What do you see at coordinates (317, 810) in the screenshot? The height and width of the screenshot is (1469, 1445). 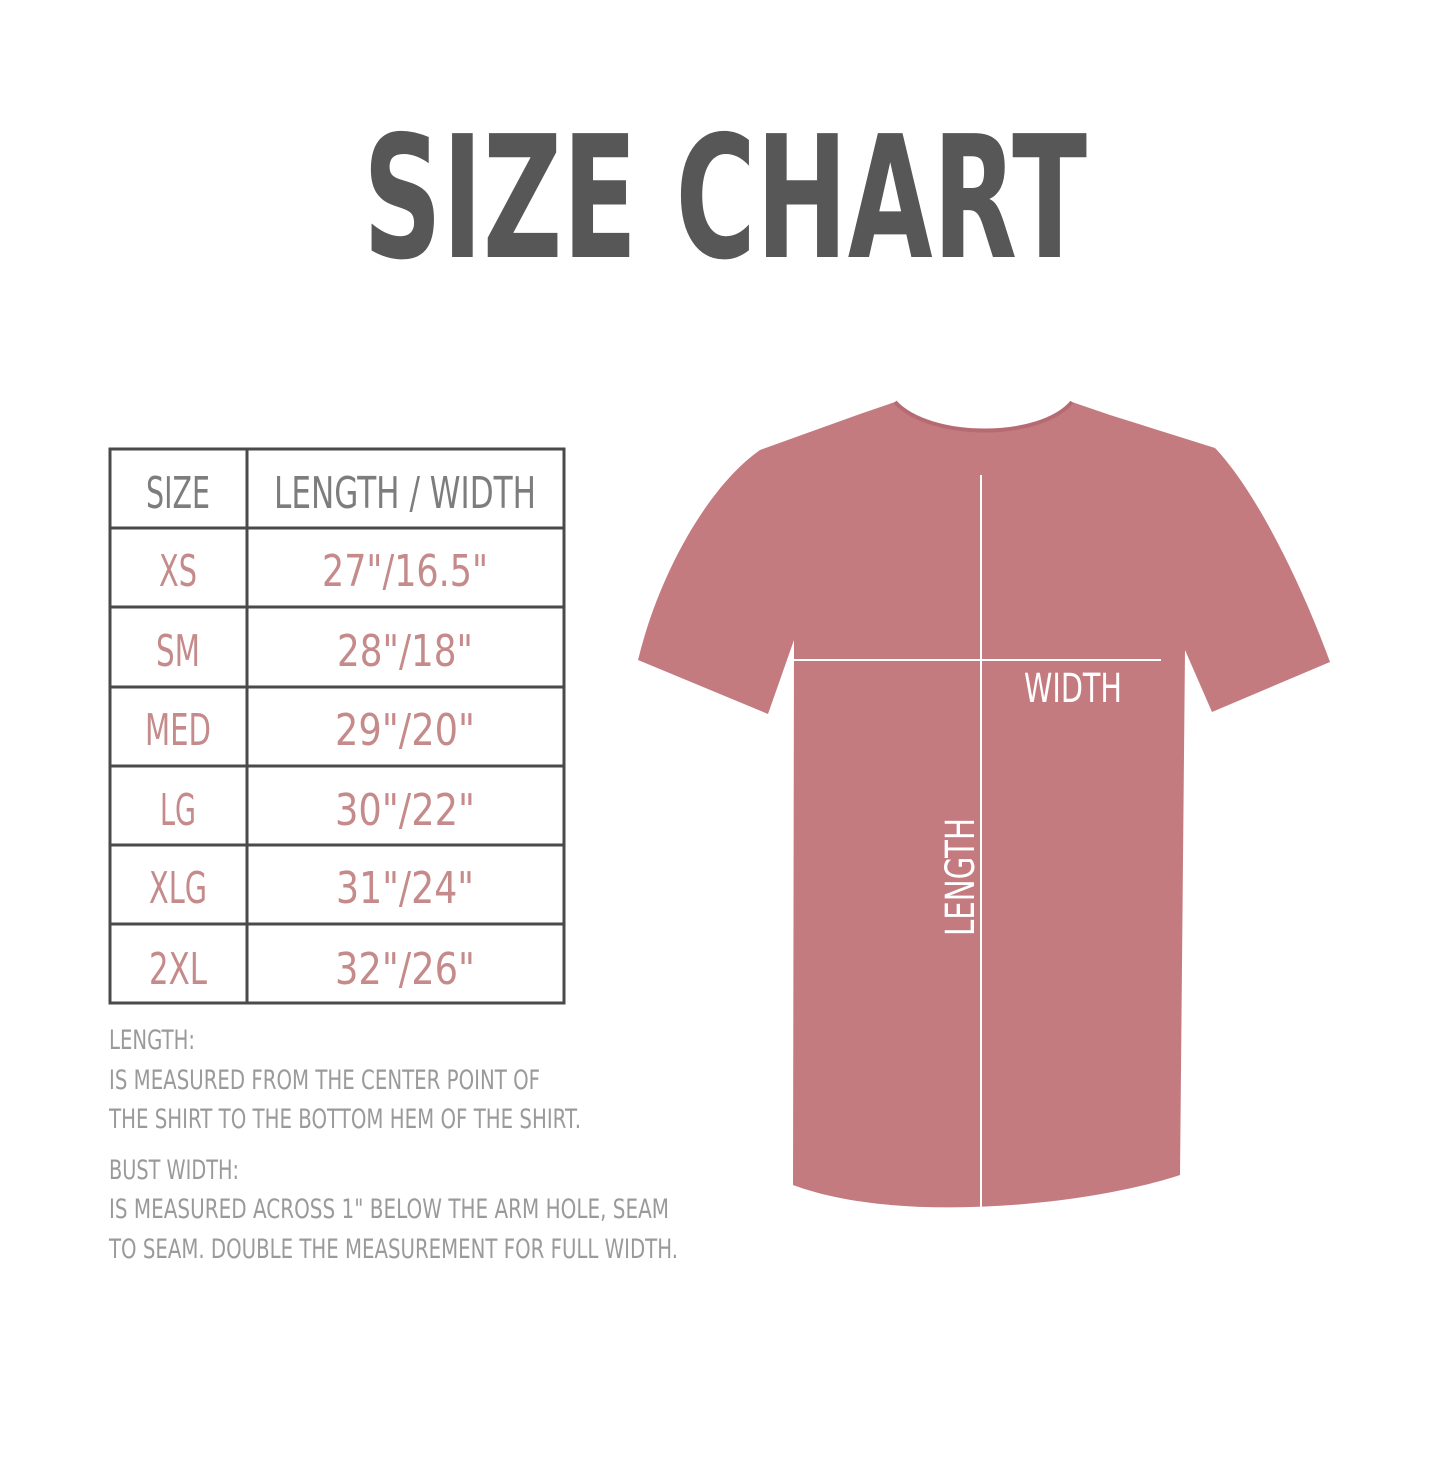 I see `table-row: LG 30"/22"` at bounding box center [317, 810].